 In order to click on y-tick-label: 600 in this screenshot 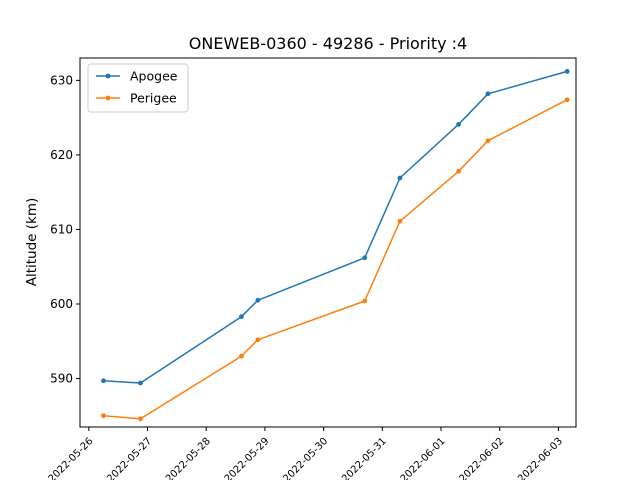, I will do `click(61, 304)`.